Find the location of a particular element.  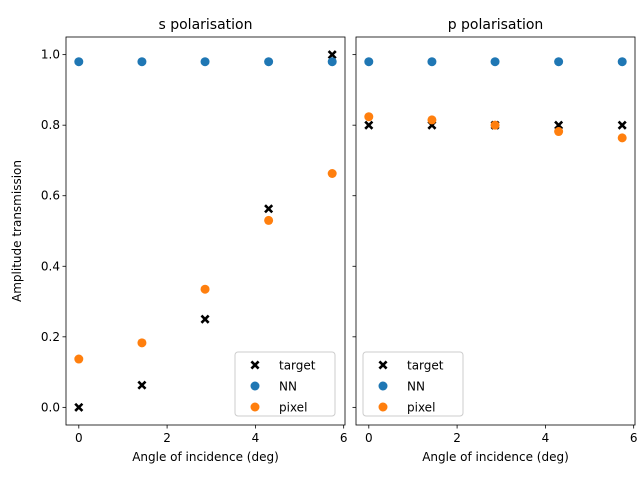

series-pixel is located at coordinates (495, 127).